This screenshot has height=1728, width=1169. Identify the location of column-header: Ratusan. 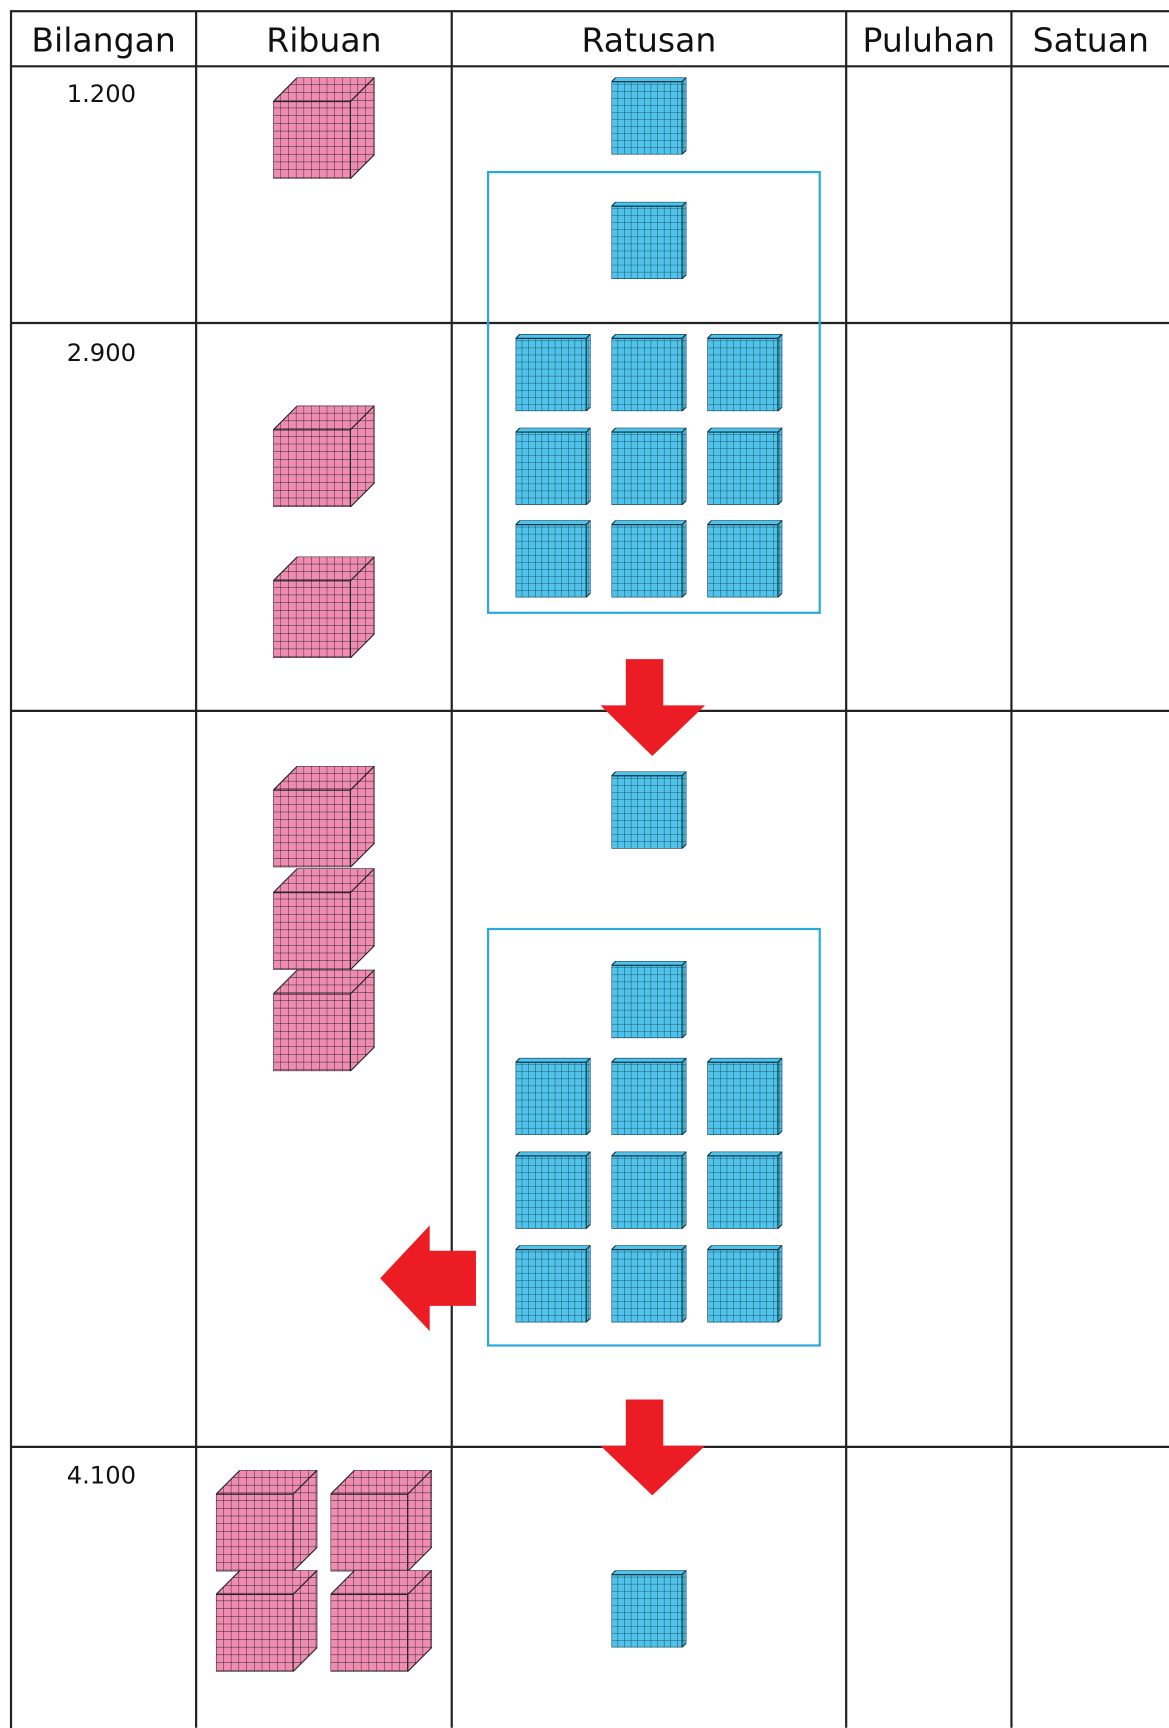
(649, 40).